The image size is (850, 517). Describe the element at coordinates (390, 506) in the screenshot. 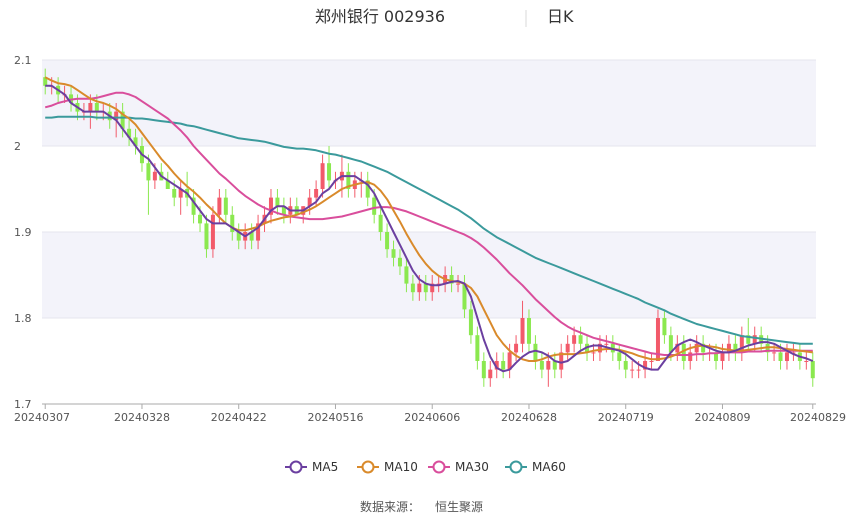

I see `source-label: 数据来源：` at that location.